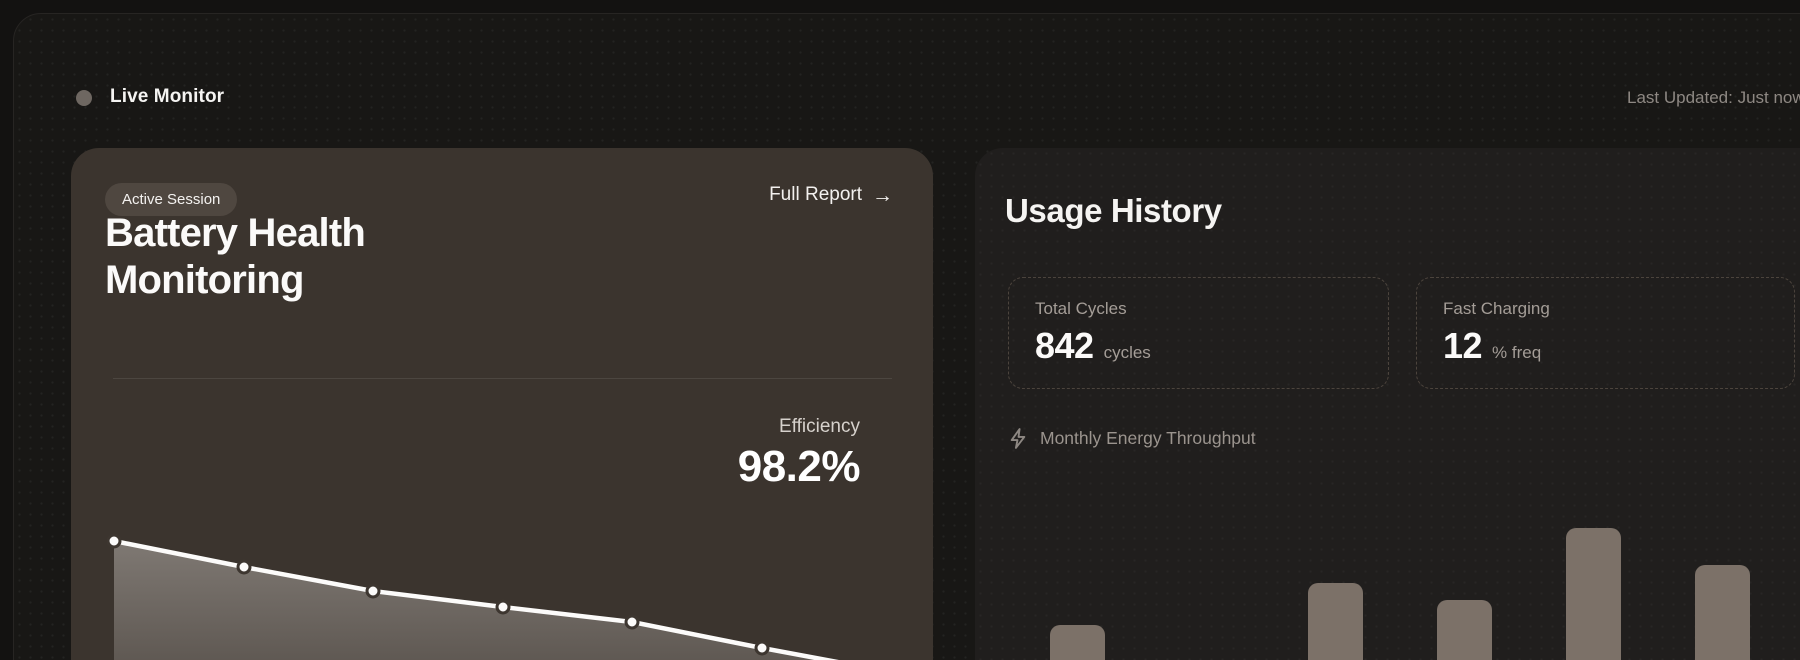 The width and height of the screenshot is (1800, 660). I want to click on lightning-bolt-icon, so click(1018, 438).